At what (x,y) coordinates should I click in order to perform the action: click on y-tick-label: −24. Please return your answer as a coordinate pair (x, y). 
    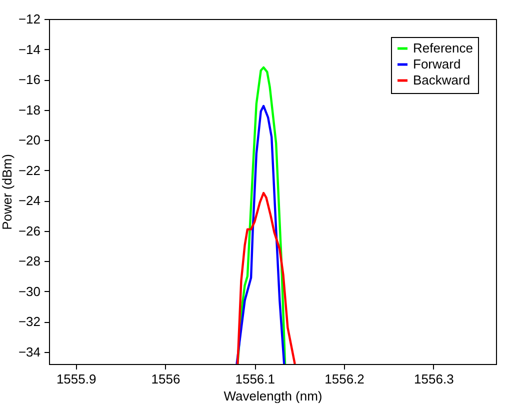
    Looking at the image, I should click on (29, 200).